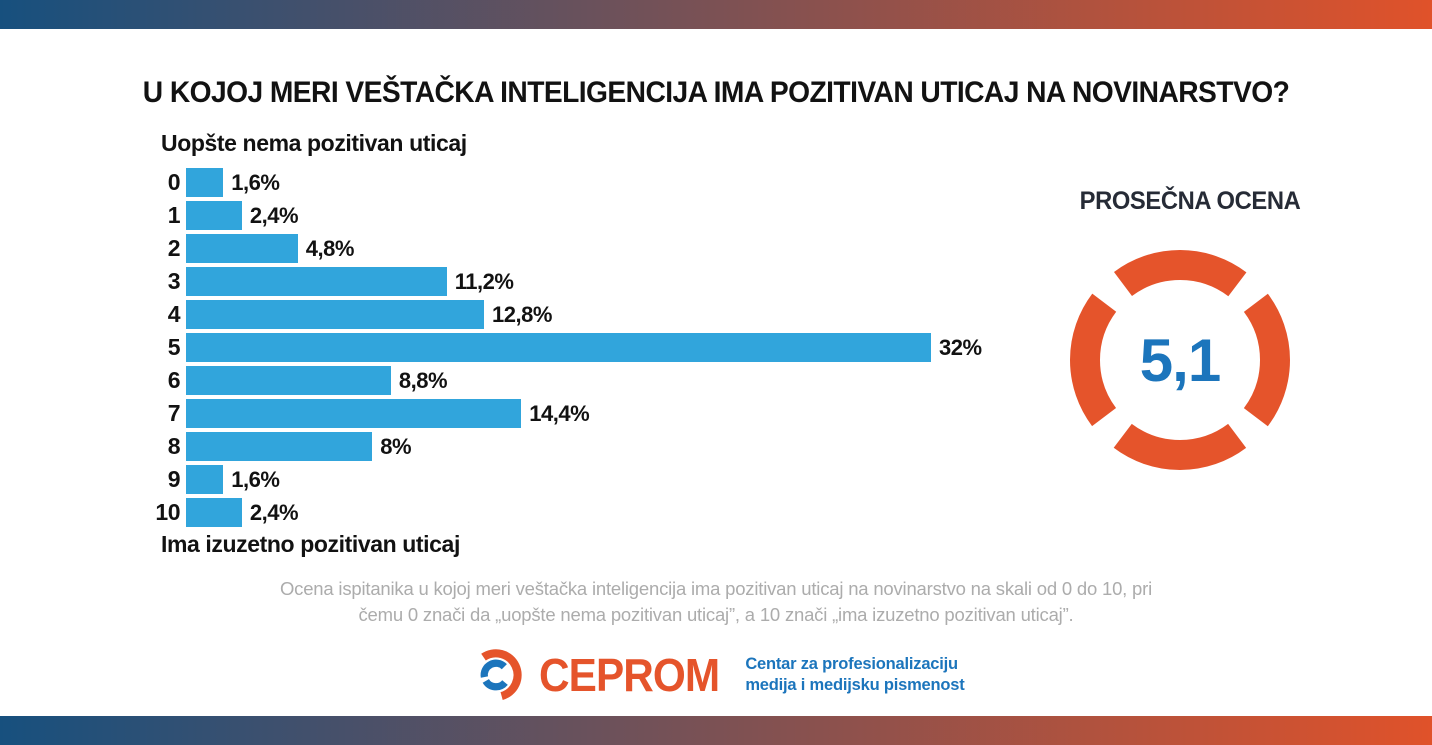 This screenshot has height=745, width=1432. What do you see at coordinates (174, 215) in the screenshot?
I see `bar-category-label: 1` at bounding box center [174, 215].